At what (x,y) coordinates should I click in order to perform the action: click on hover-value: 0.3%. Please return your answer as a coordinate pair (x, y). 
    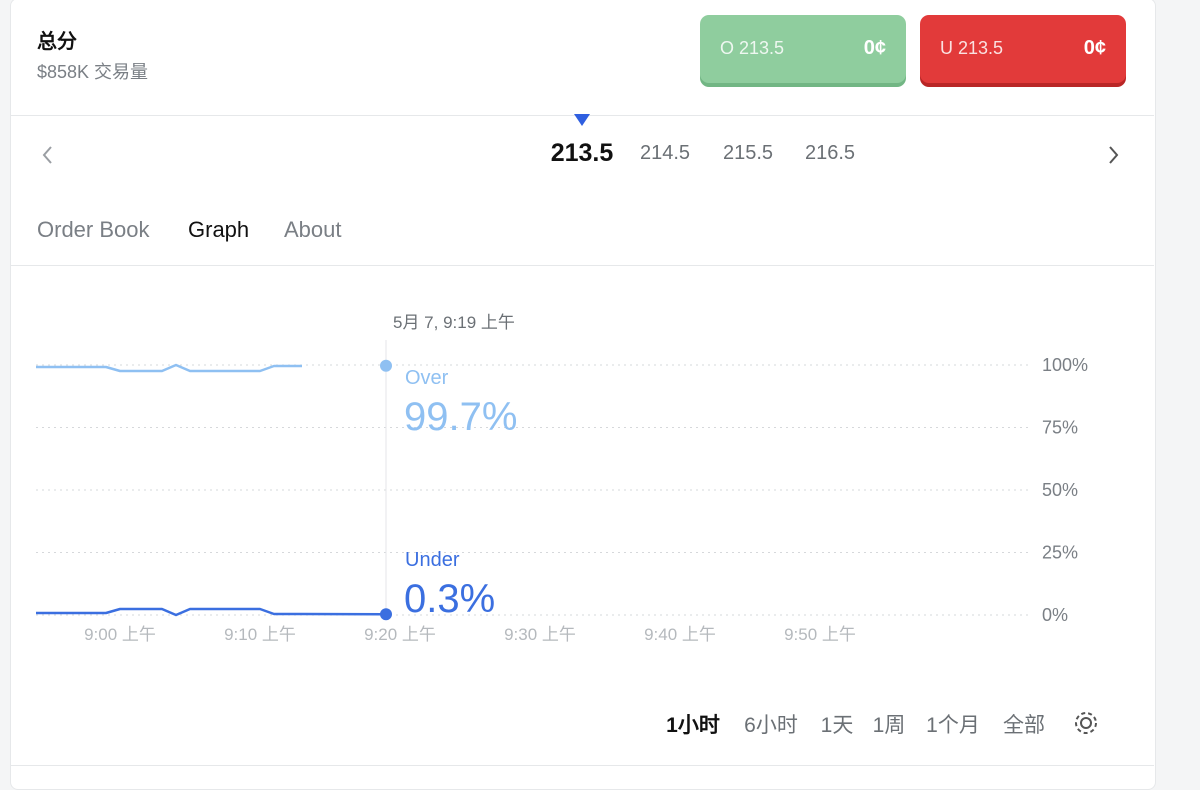
    Looking at the image, I should click on (449, 599).